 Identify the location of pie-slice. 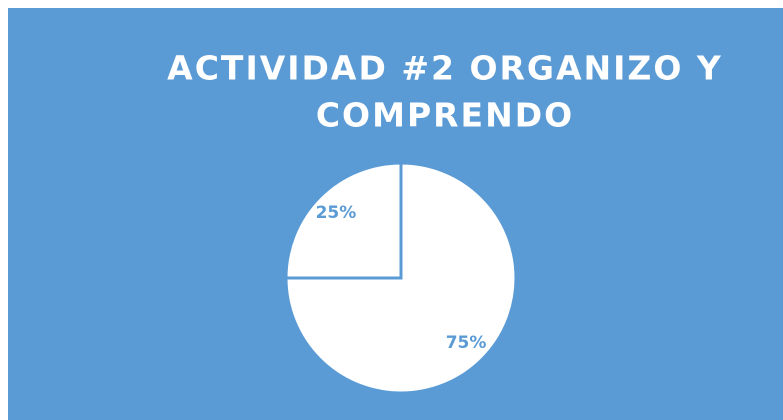
(343, 220).